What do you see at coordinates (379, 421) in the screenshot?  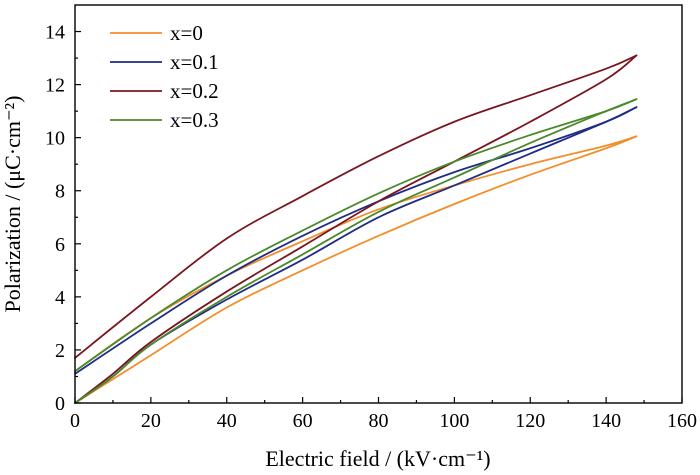 I see `x-tick-label: 80` at bounding box center [379, 421].